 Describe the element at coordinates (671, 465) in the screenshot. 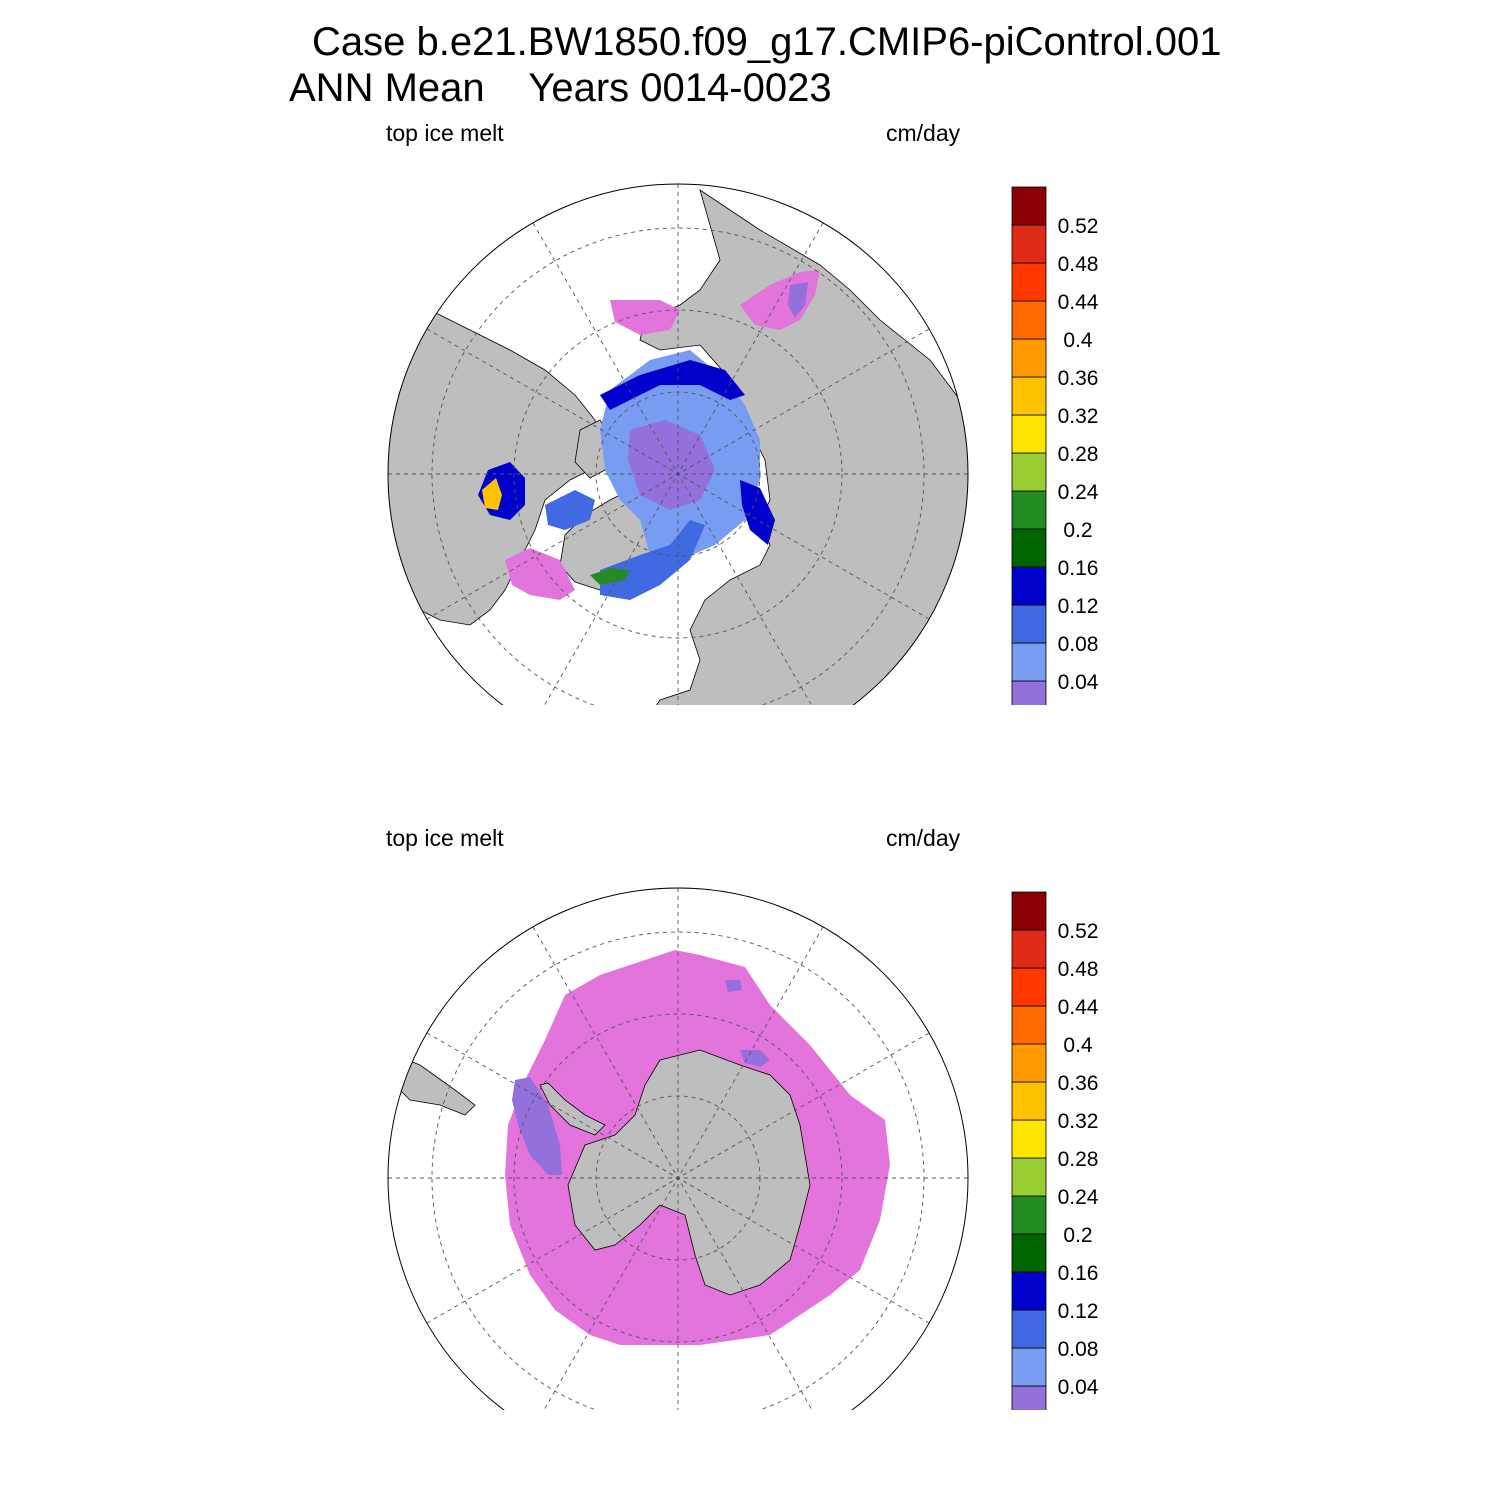

I see `north-melt-central-core` at that location.